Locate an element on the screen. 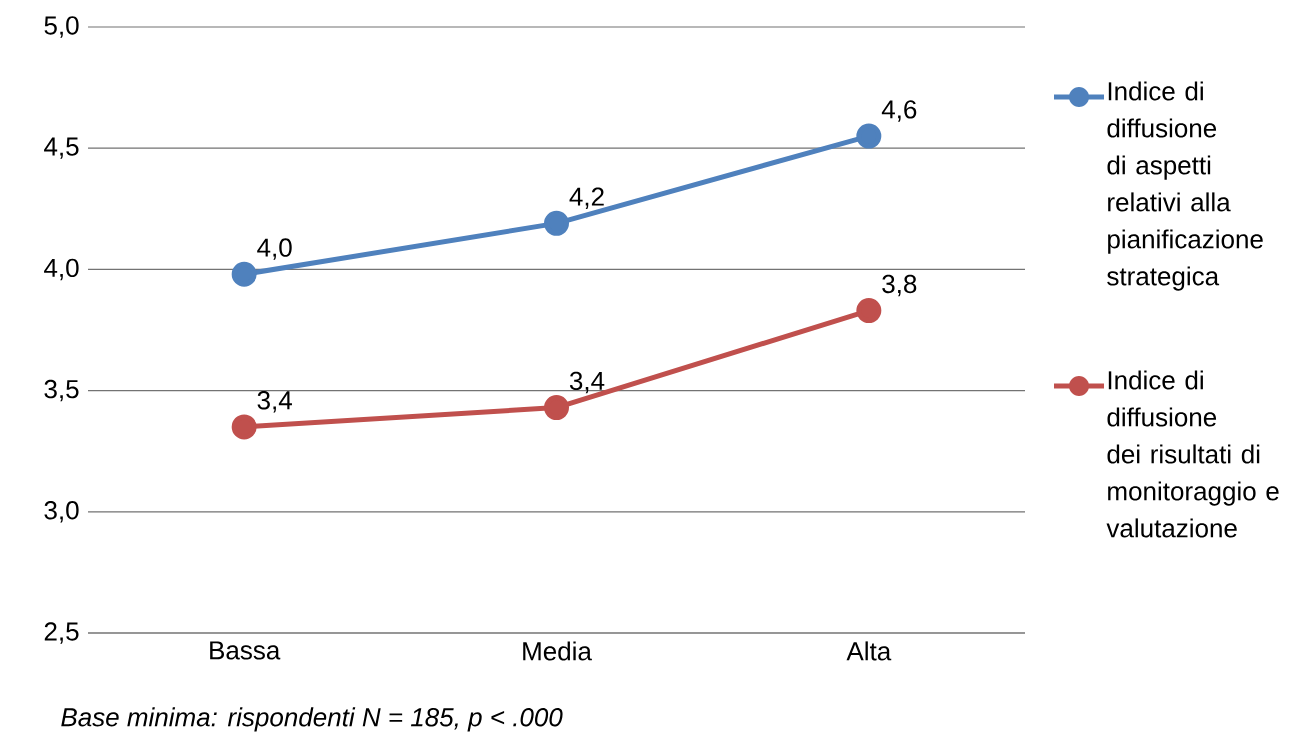 The image size is (1290, 741). legend-label: Indice di diffusione dei risultati di monitoraggio e valutazione is located at coordinates (1192, 454).